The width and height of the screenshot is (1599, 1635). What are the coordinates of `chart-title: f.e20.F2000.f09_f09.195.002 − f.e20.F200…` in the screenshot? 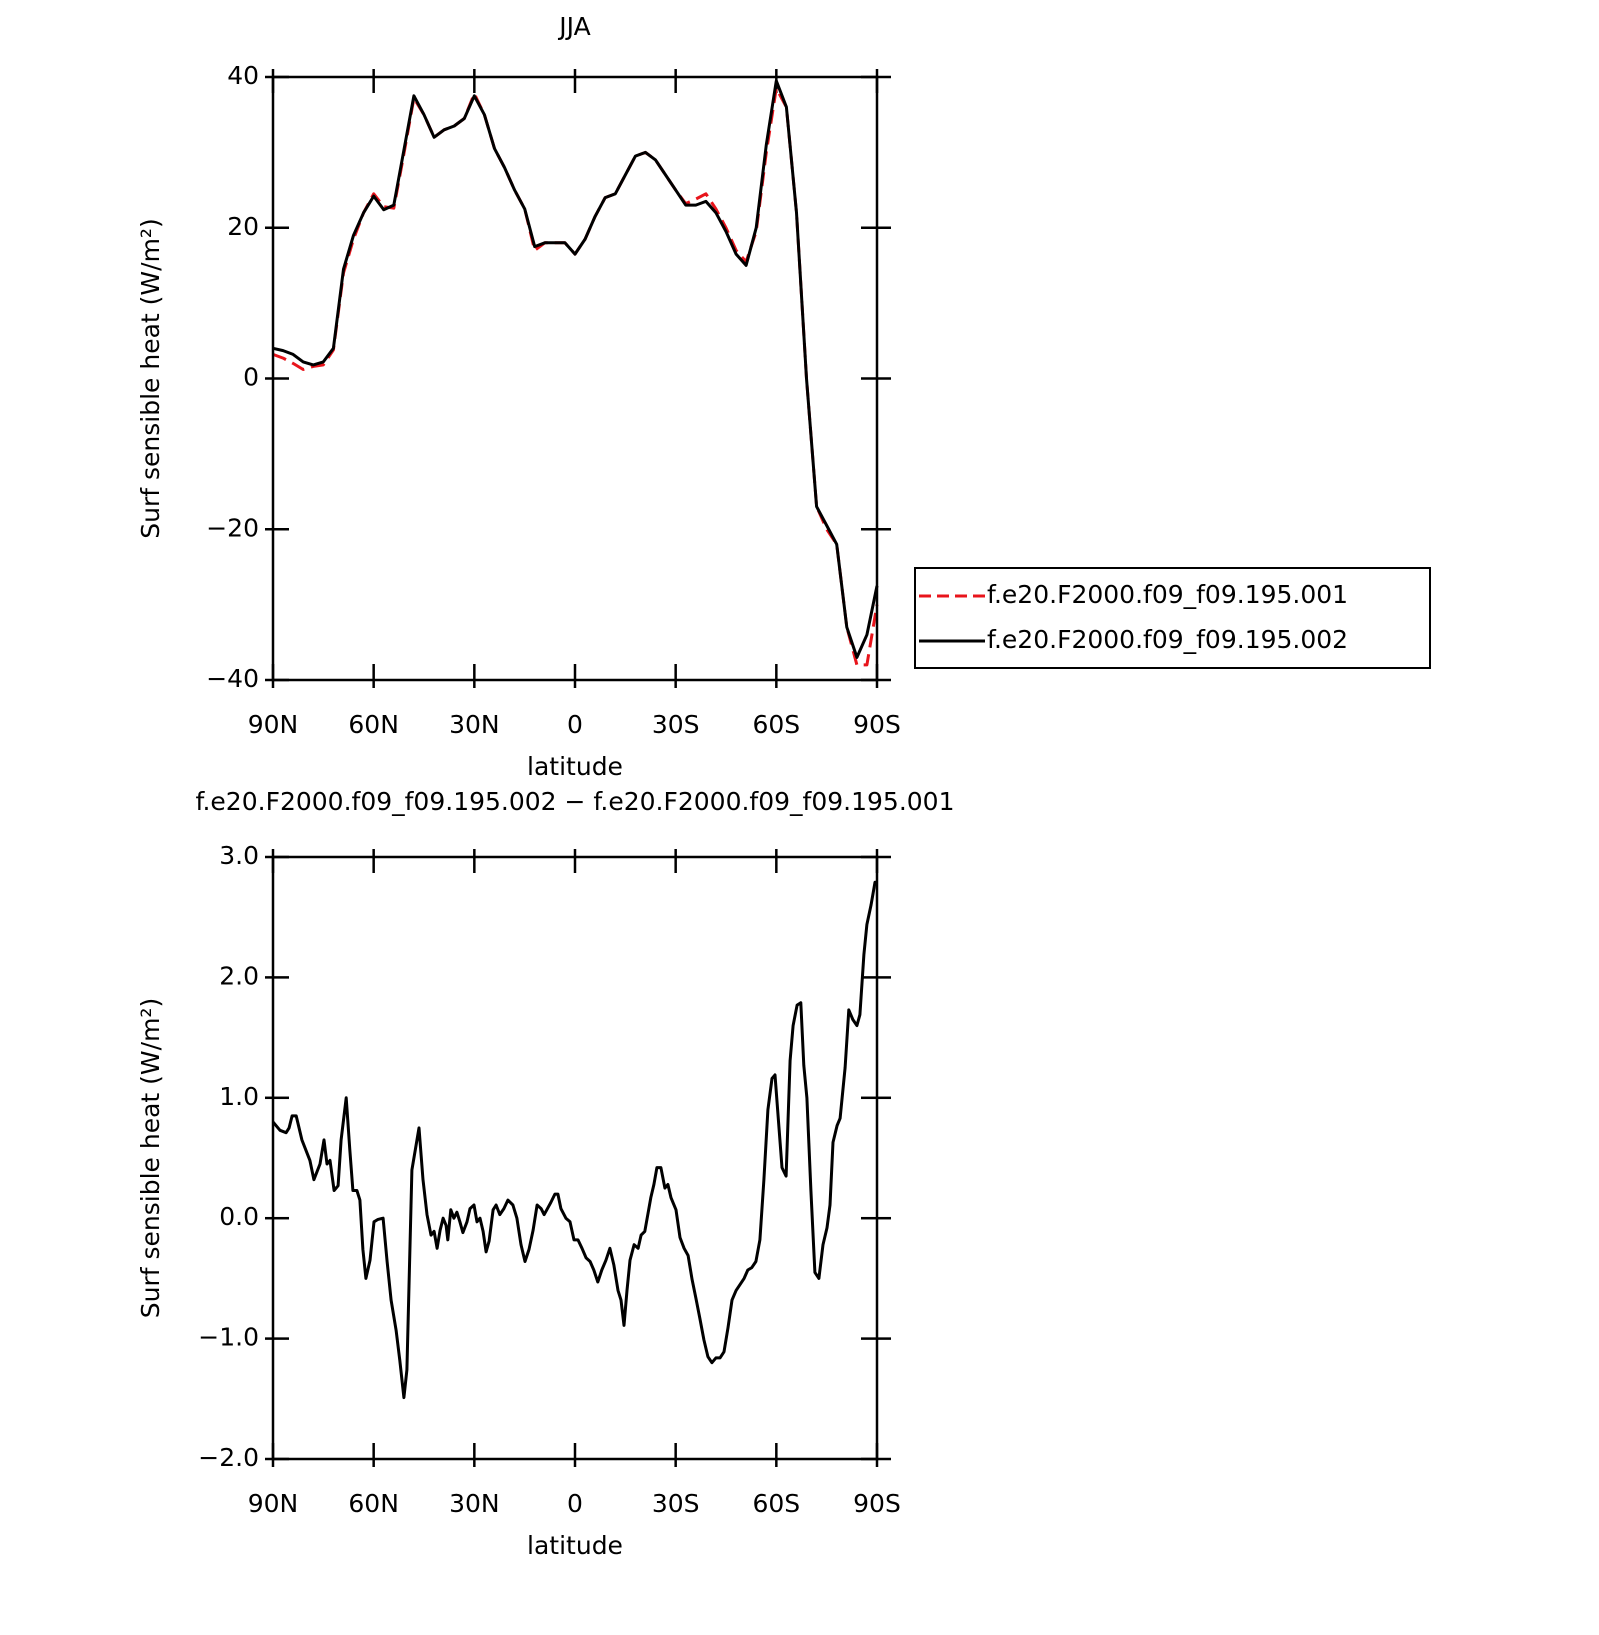 It's located at (575, 801).